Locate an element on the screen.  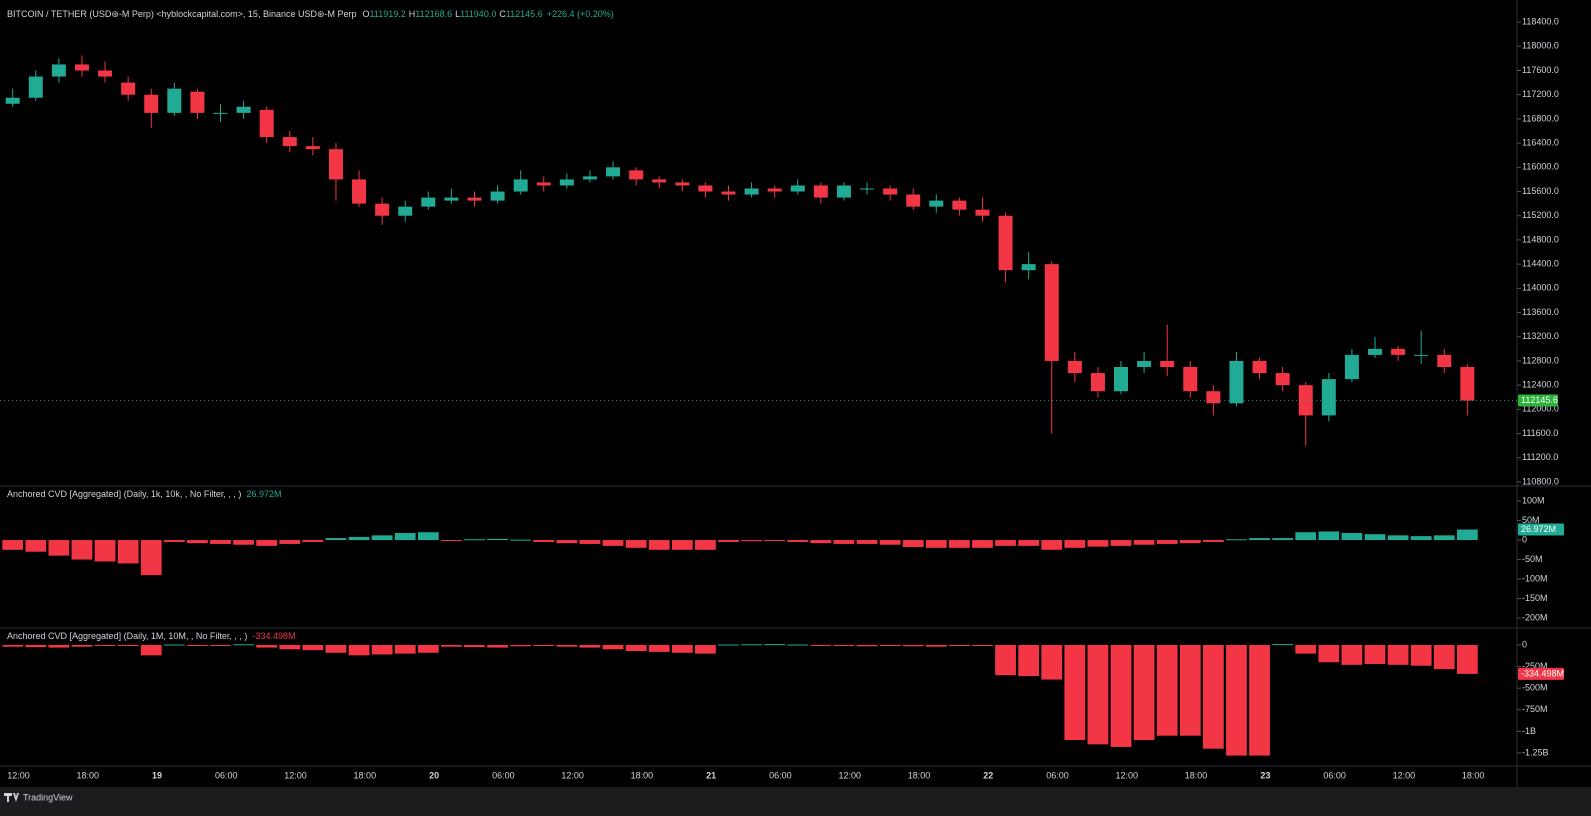
indicator-value: -334.498M is located at coordinates (273, 636).